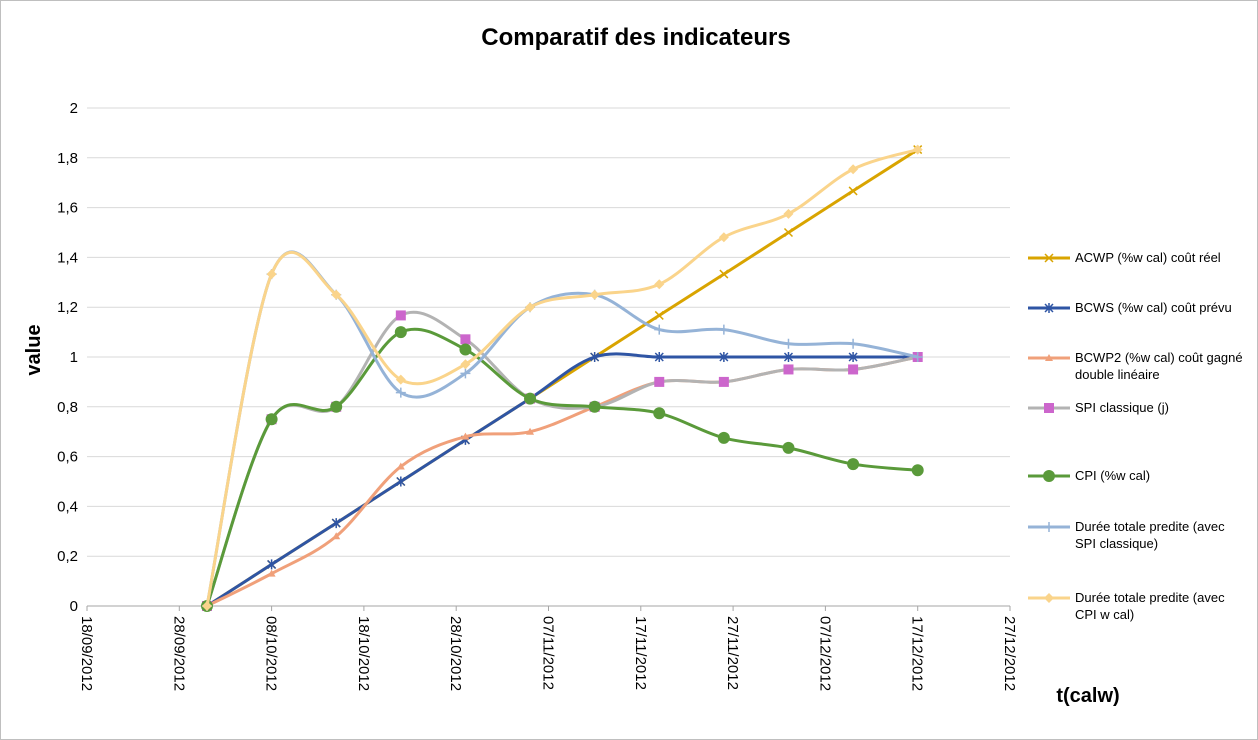 The image size is (1258, 740). What do you see at coordinates (67, 158) in the screenshot?
I see `y-tick-label: 1,8` at bounding box center [67, 158].